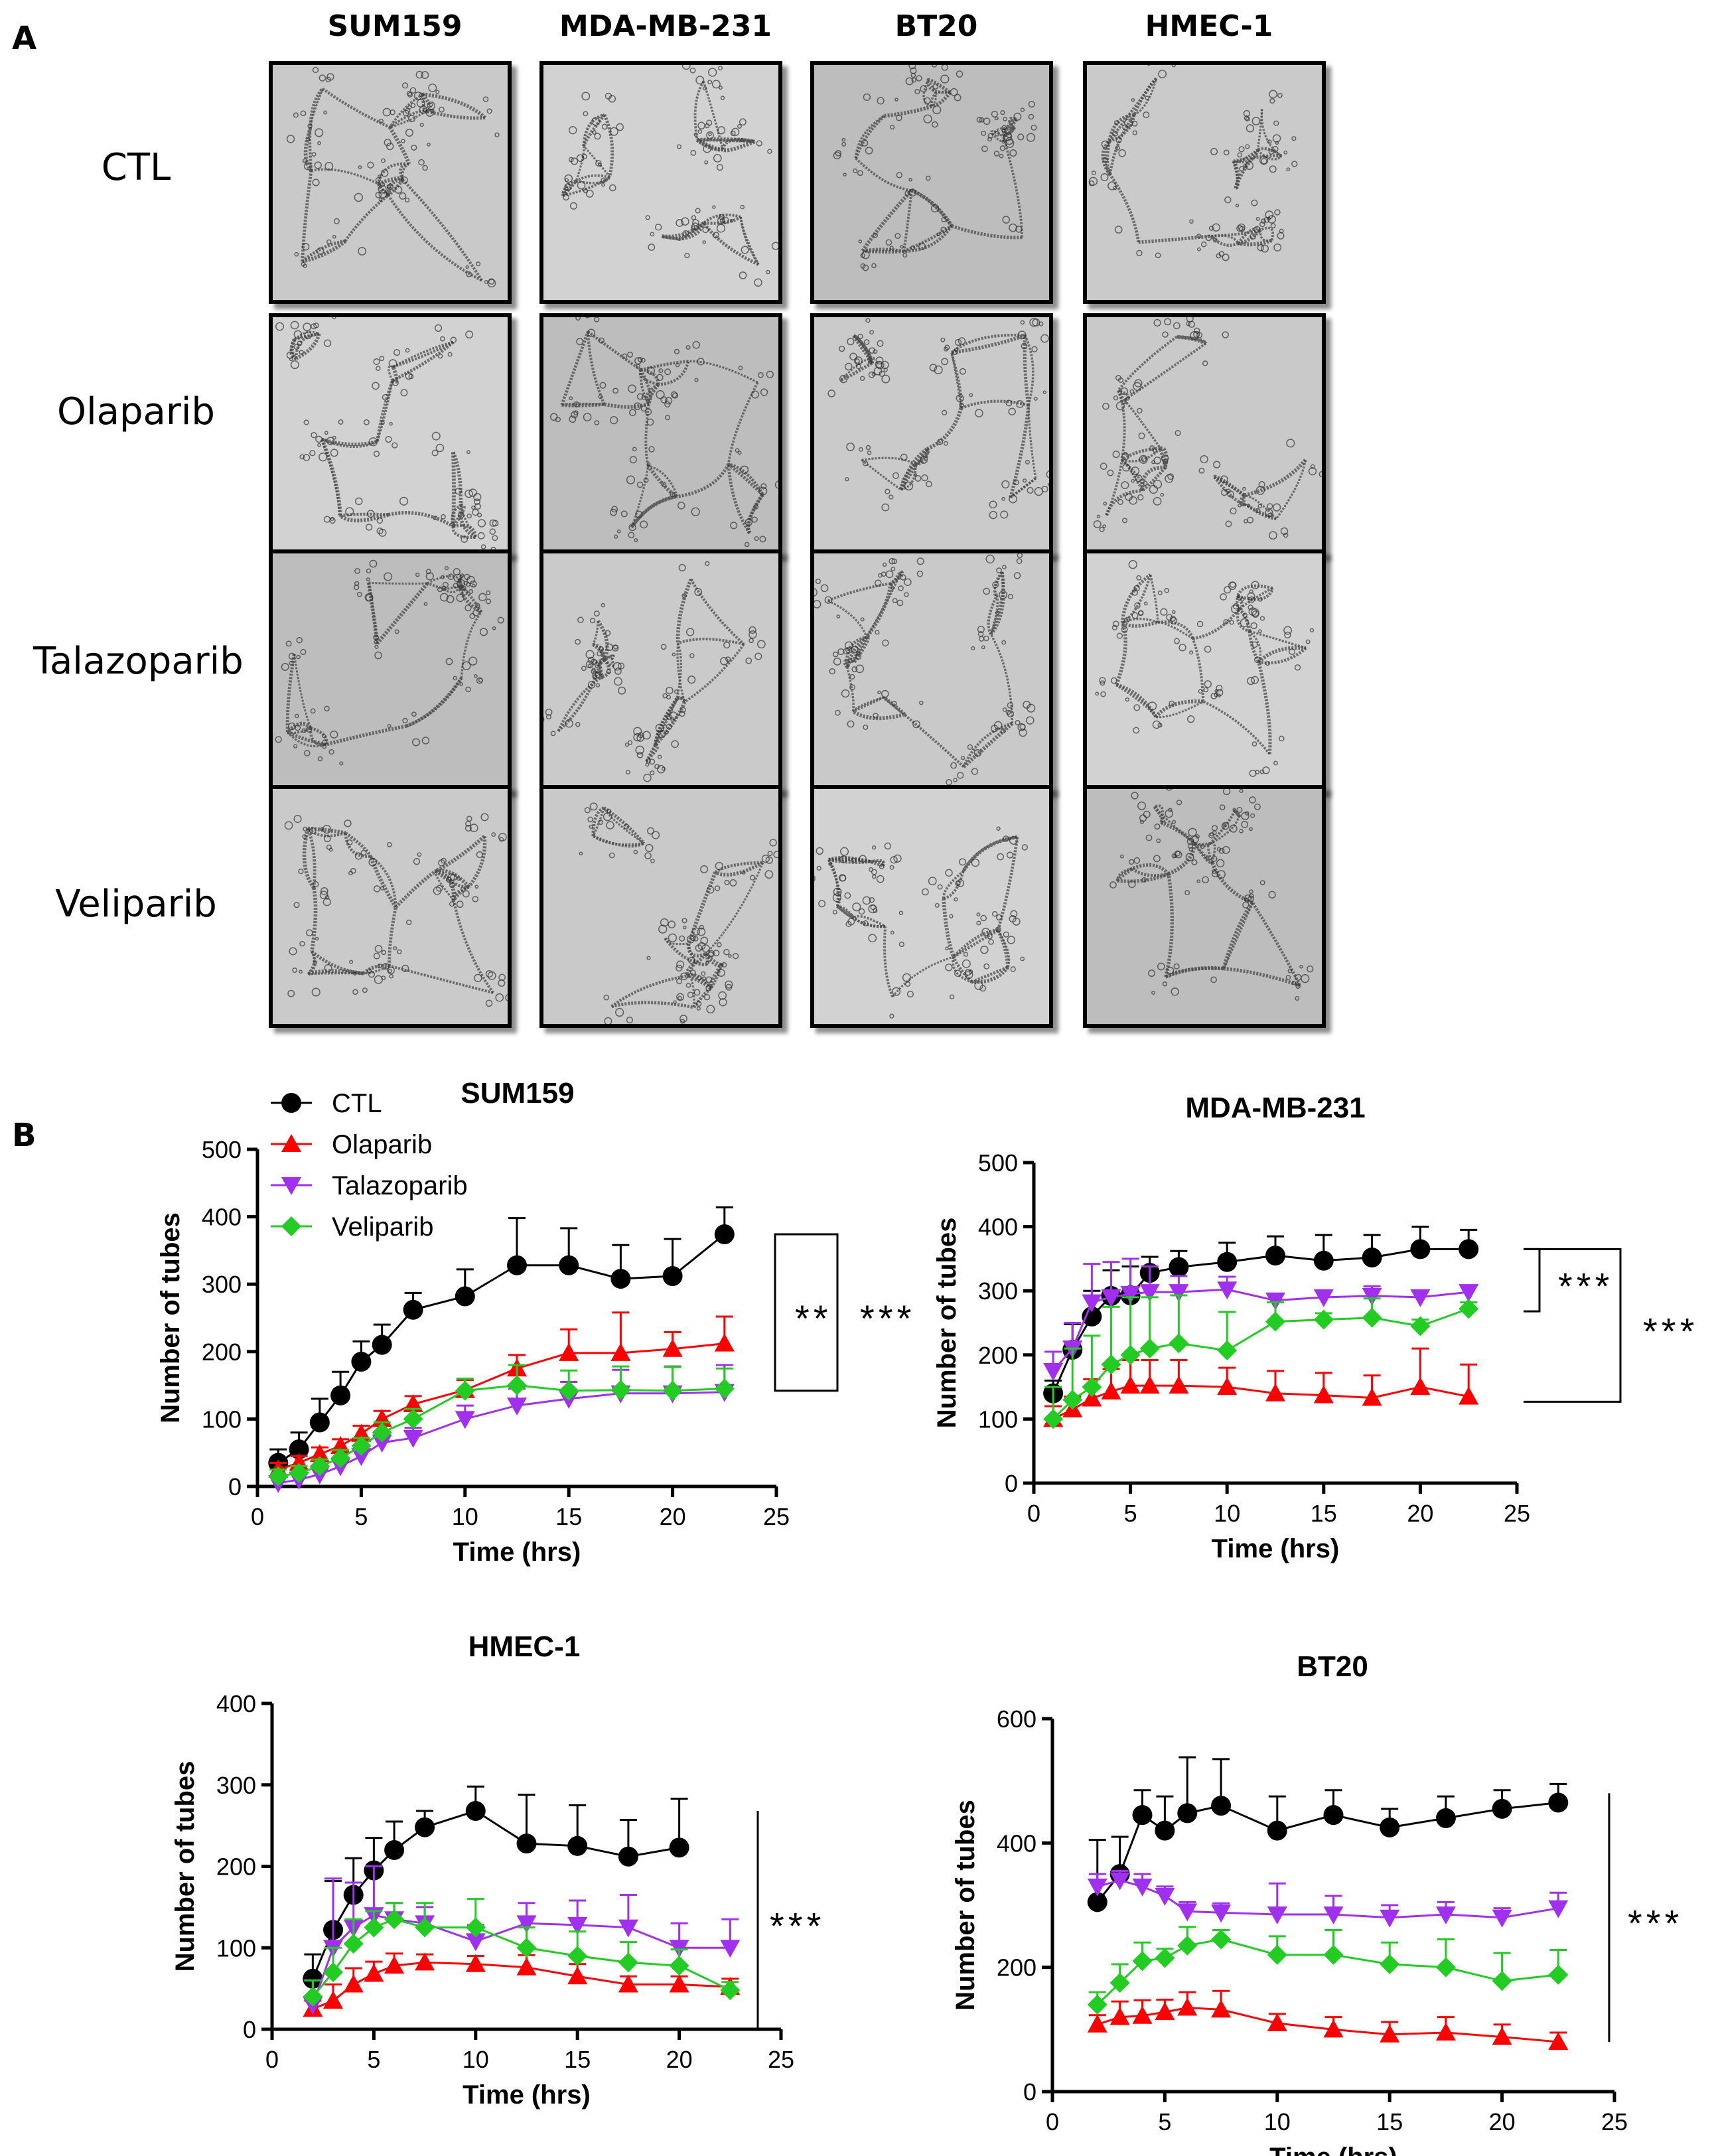 The height and width of the screenshot is (2156, 1712). Describe the element at coordinates (222, 1284) in the screenshot. I see `y-tick-label: 300` at that location.